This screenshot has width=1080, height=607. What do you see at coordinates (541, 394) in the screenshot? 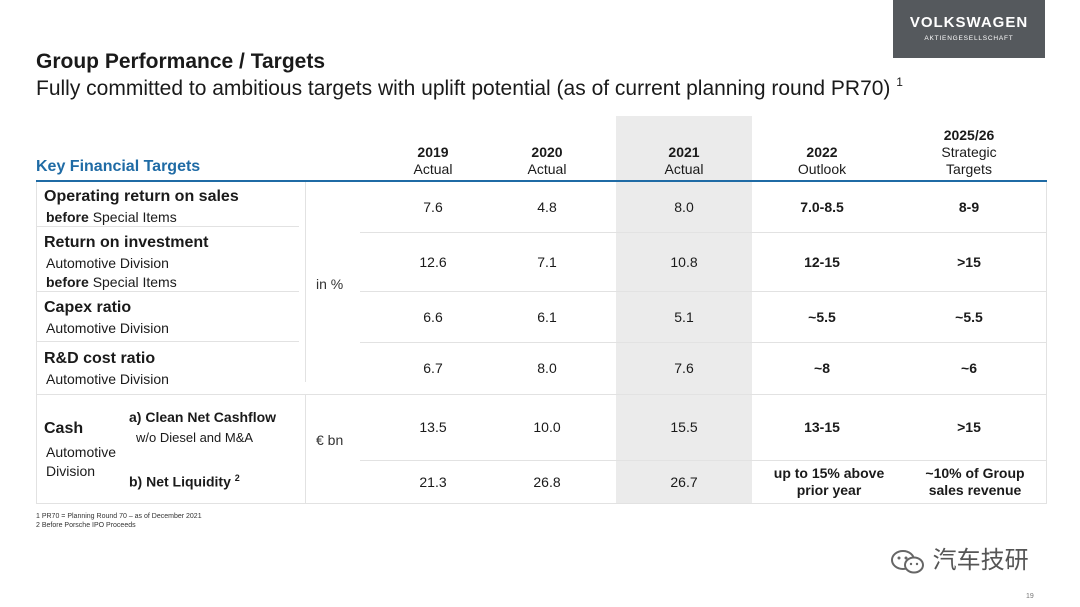
I see `row-divider-cash` at bounding box center [541, 394].